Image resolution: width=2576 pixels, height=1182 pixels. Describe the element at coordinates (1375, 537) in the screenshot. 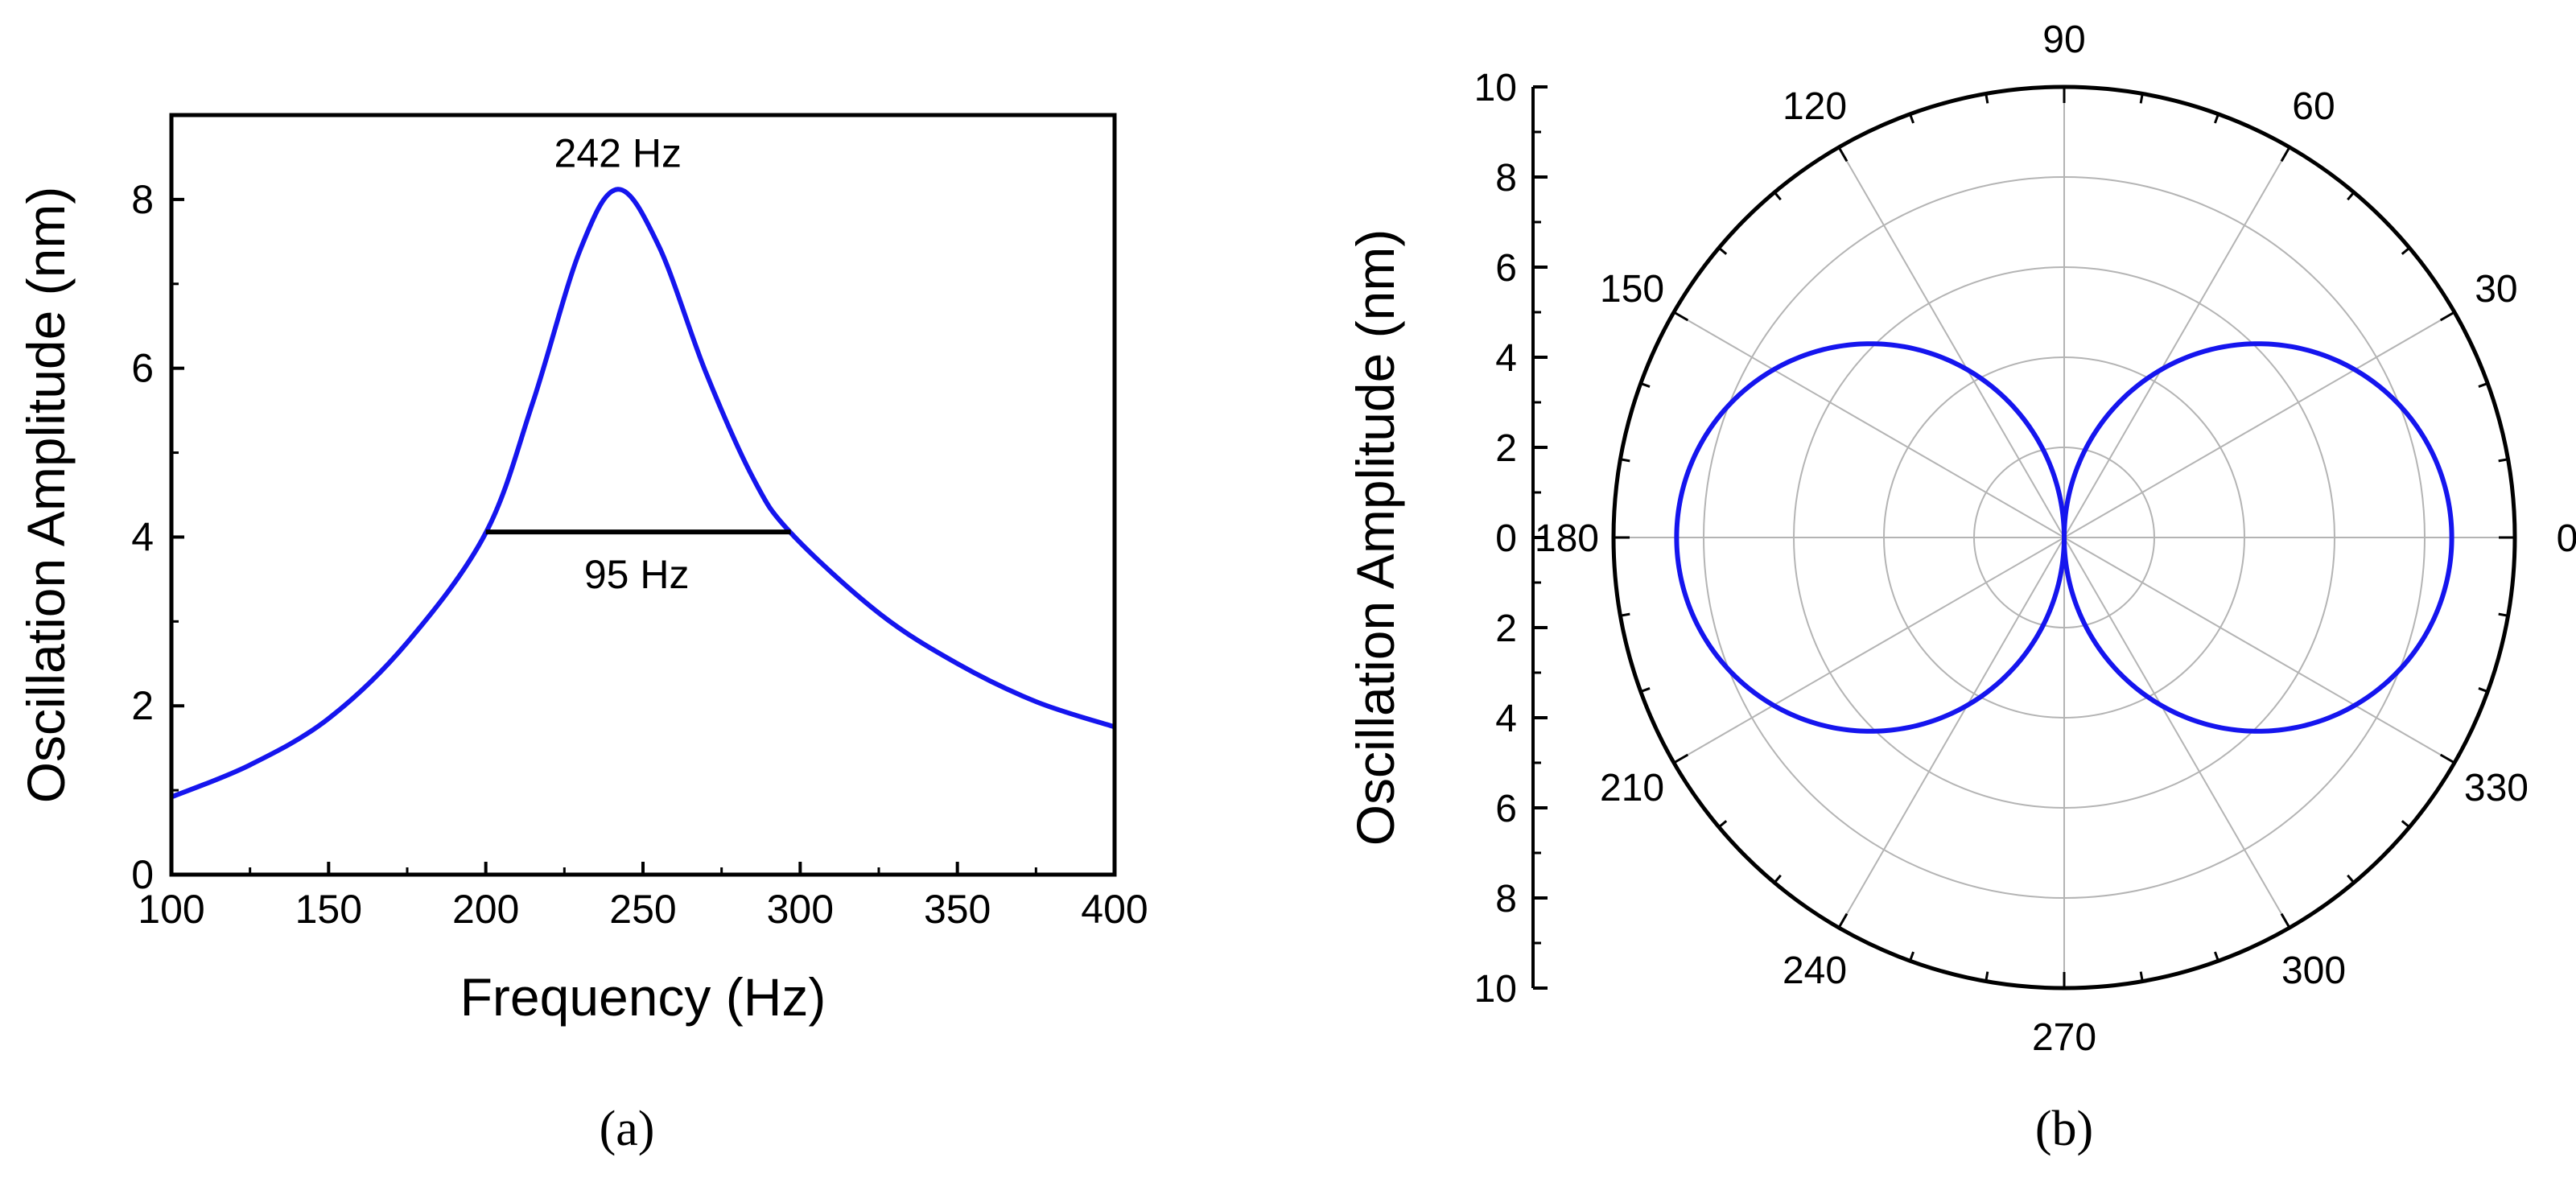

I see `b-y-axis-label: Oscillation Amplitude (nm)` at that location.